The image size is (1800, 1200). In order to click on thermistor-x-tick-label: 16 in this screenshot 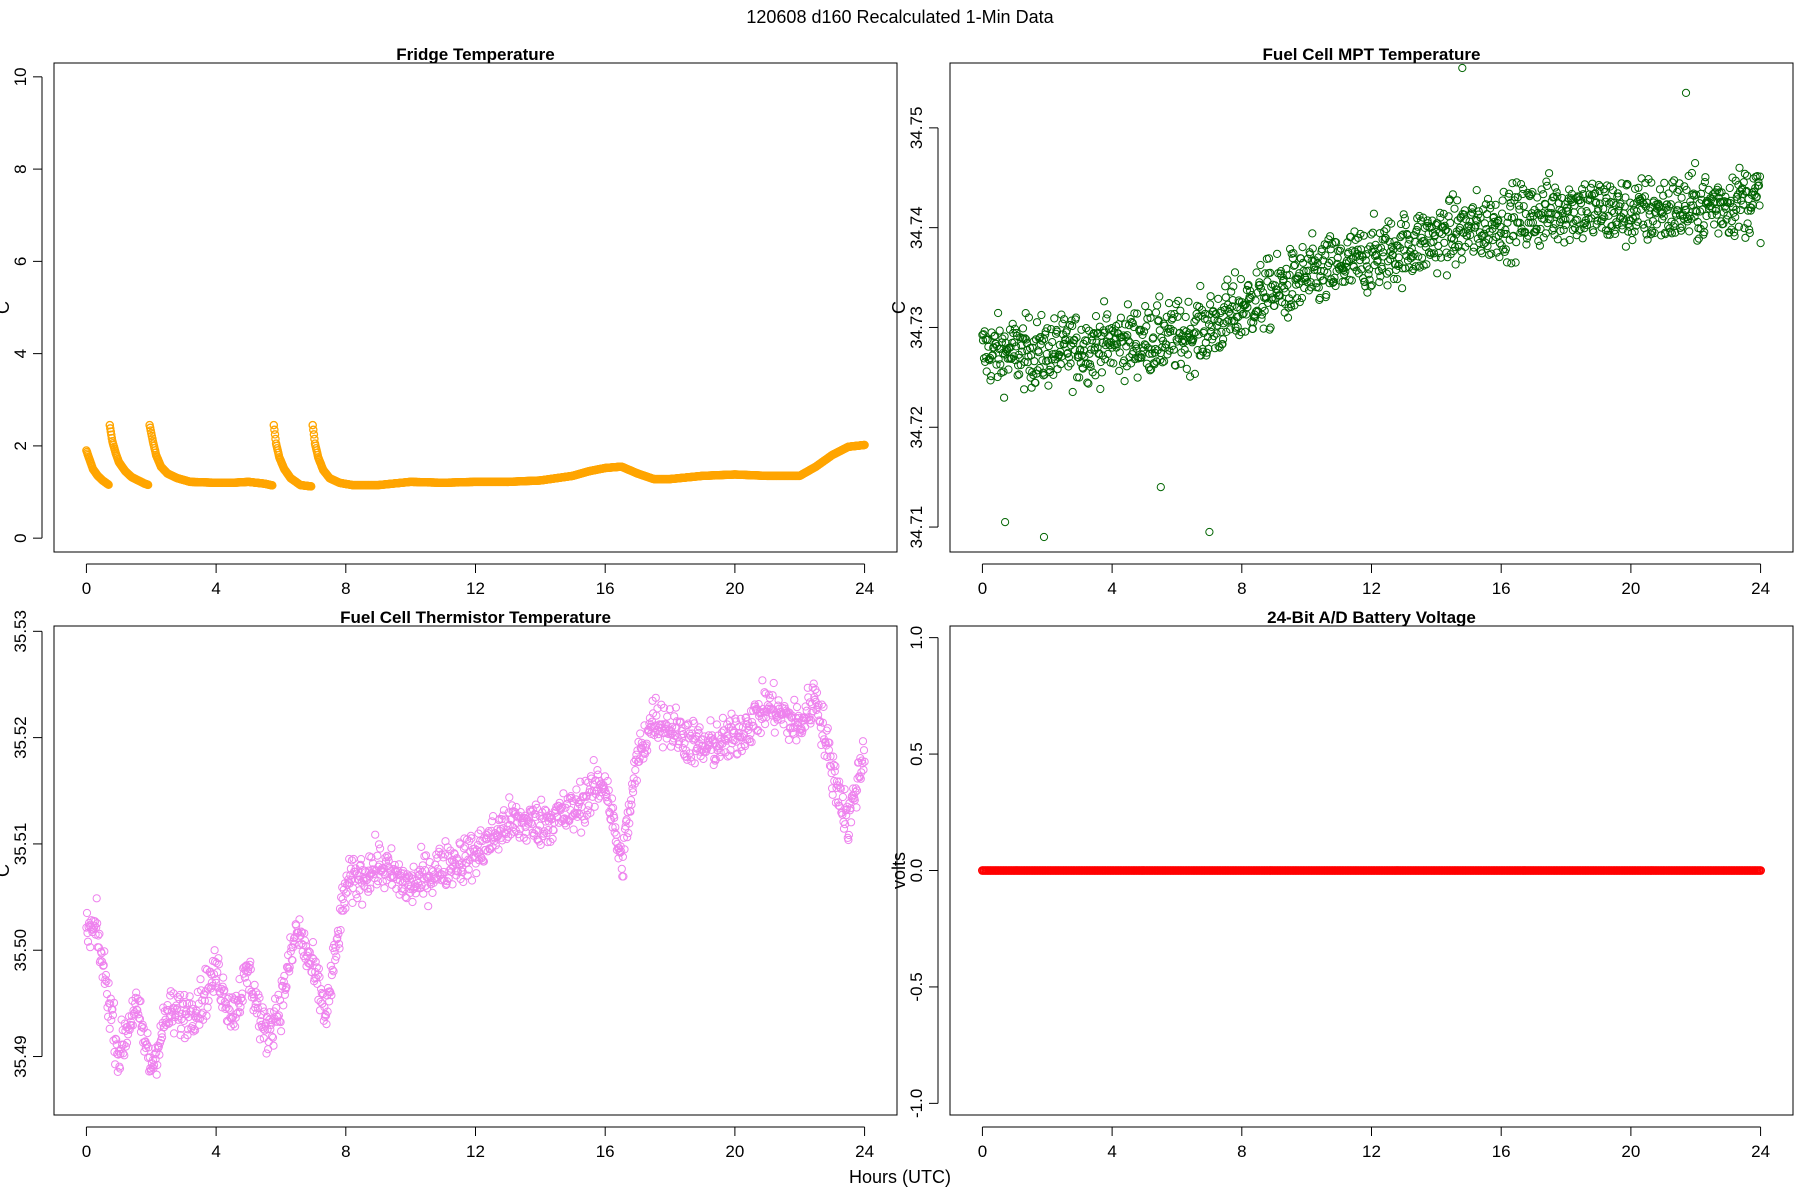, I will do `click(605, 1151)`.